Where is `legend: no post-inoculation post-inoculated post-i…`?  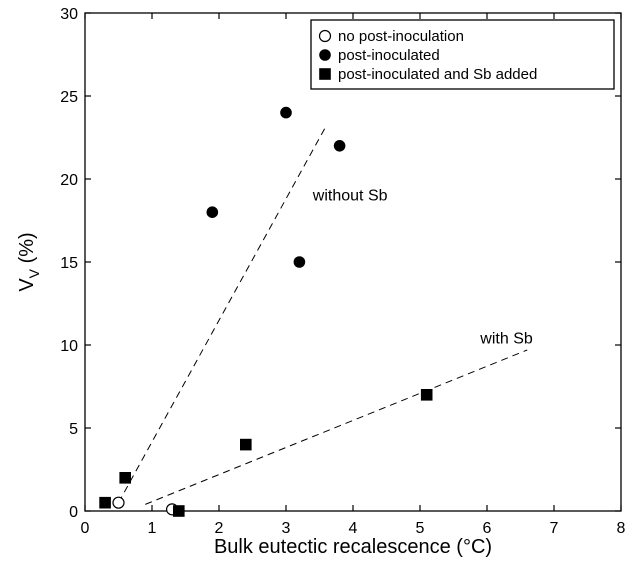
legend: no post-inoculation post-inoculated post-i… is located at coordinates (462, 54).